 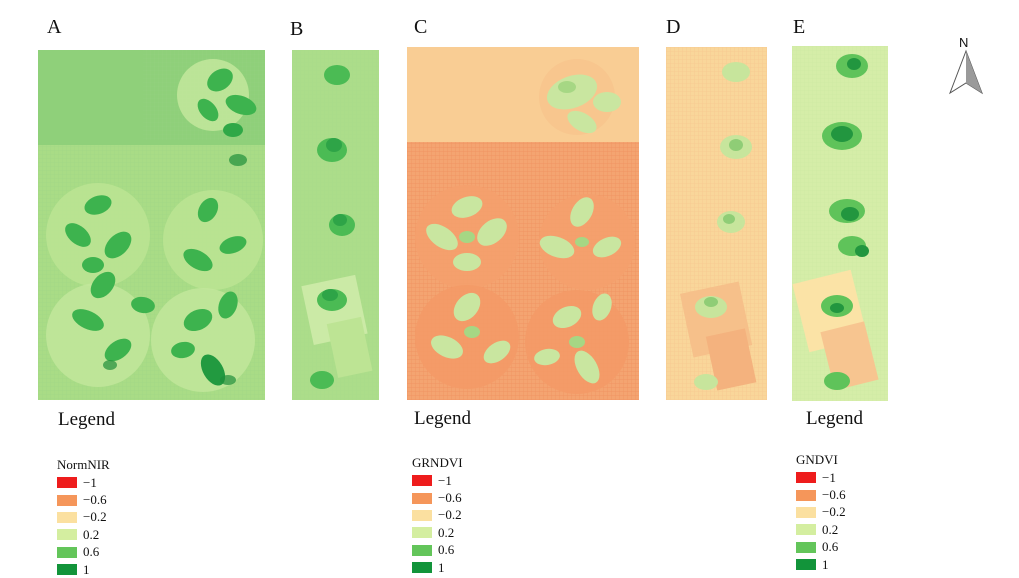 I want to click on normnir-map, so click(x=151, y=225).